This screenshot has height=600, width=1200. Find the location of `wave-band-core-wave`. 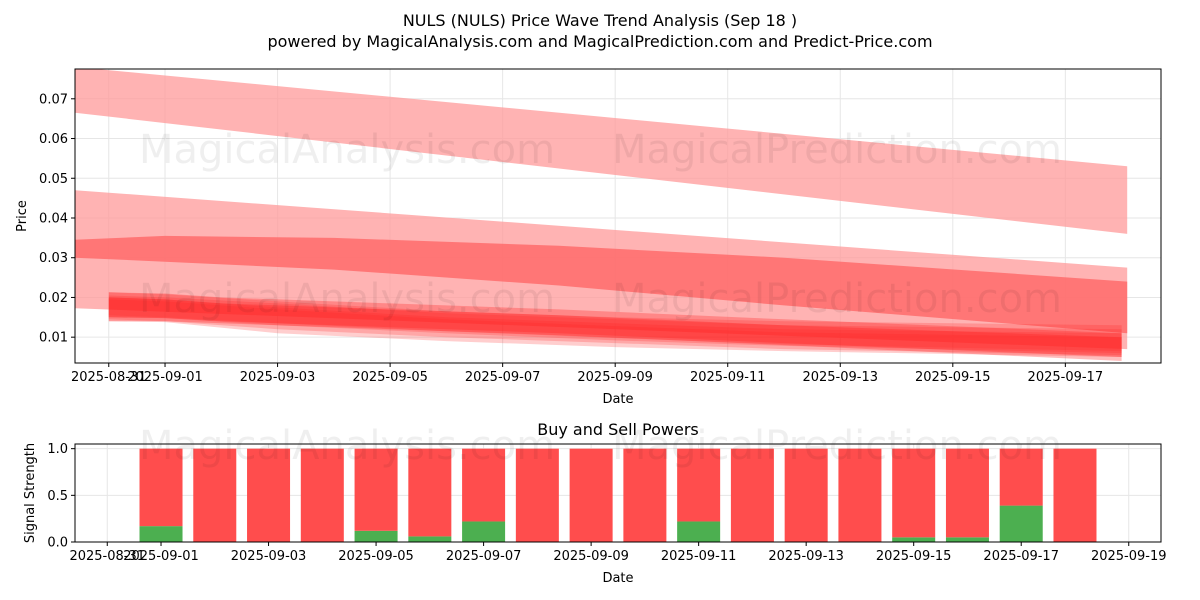

wave-band-core-wave is located at coordinates (601, 284).